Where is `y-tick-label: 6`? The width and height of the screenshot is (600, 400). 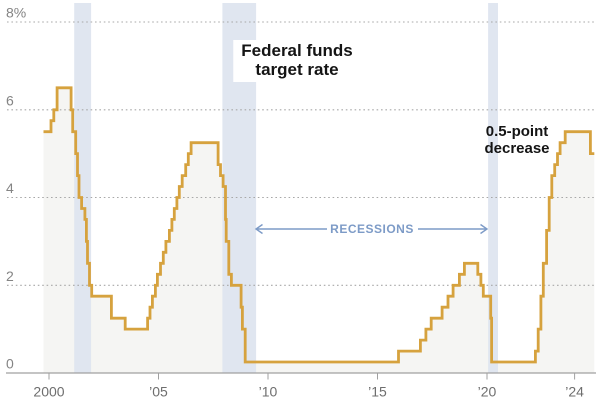 y-tick-label: 6 is located at coordinates (10, 100).